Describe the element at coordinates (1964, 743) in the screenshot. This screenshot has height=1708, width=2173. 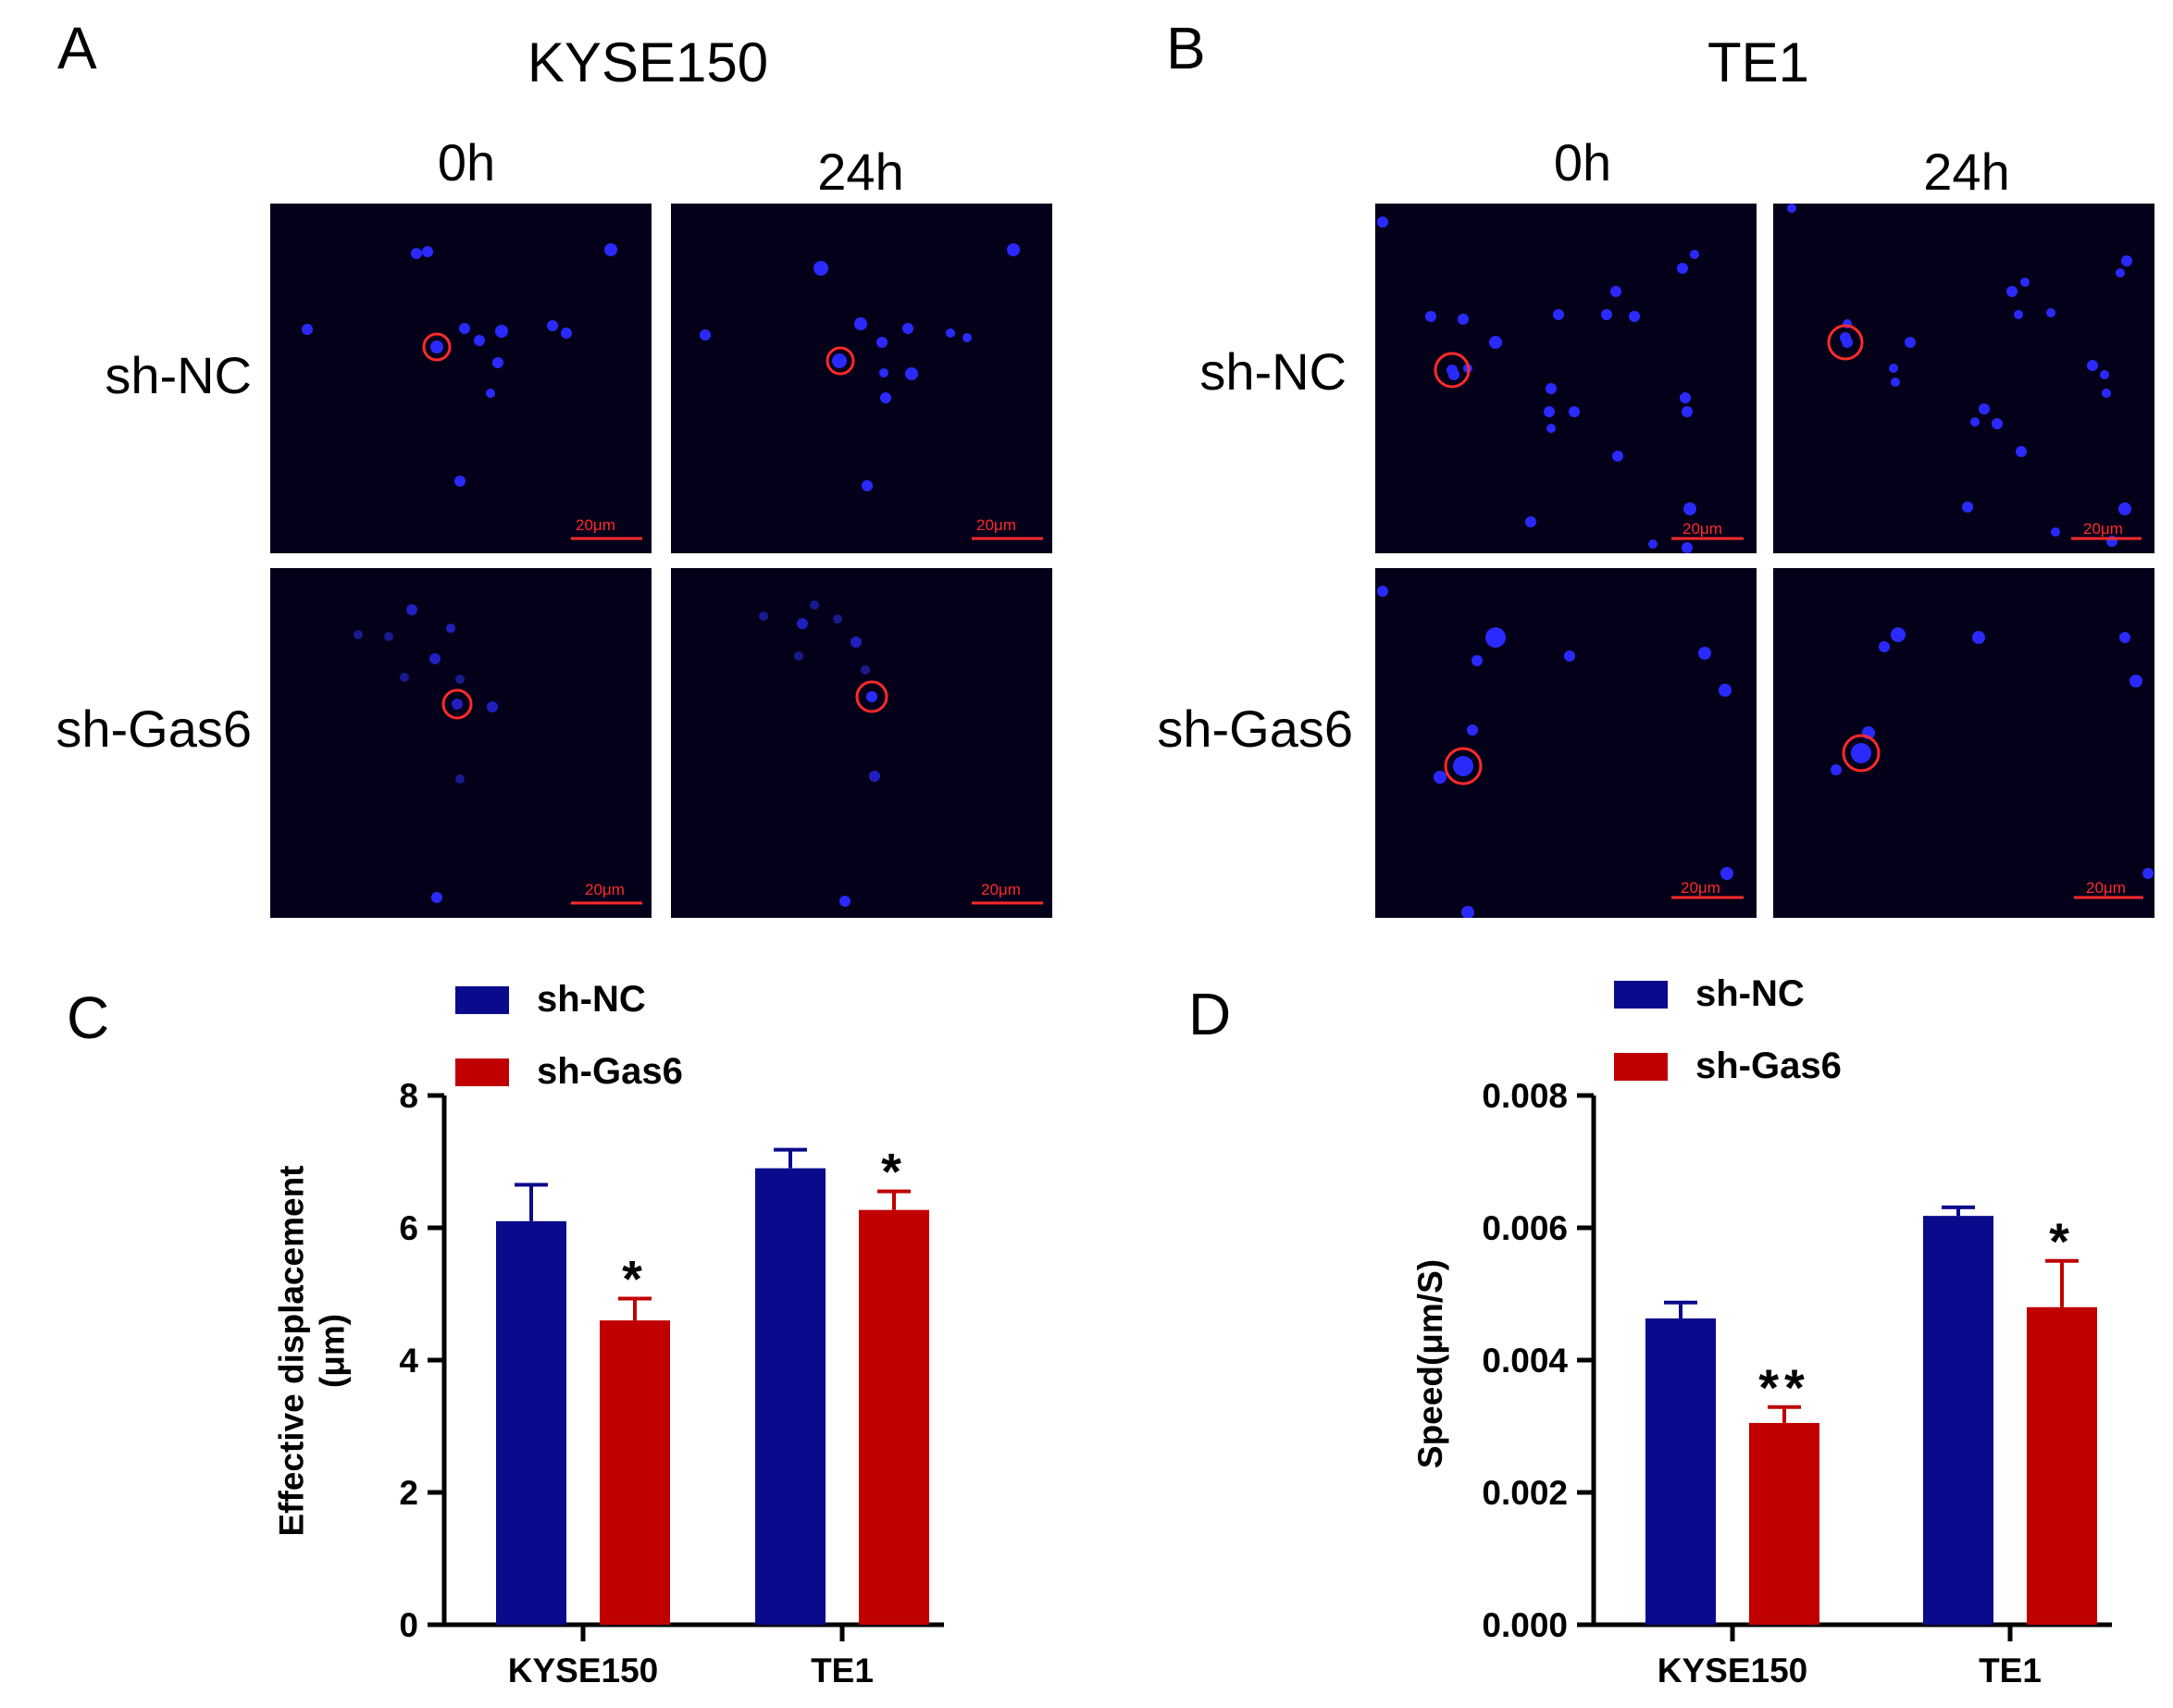
I see `micrograph-te1-shgas6-24h: 20μm` at that location.